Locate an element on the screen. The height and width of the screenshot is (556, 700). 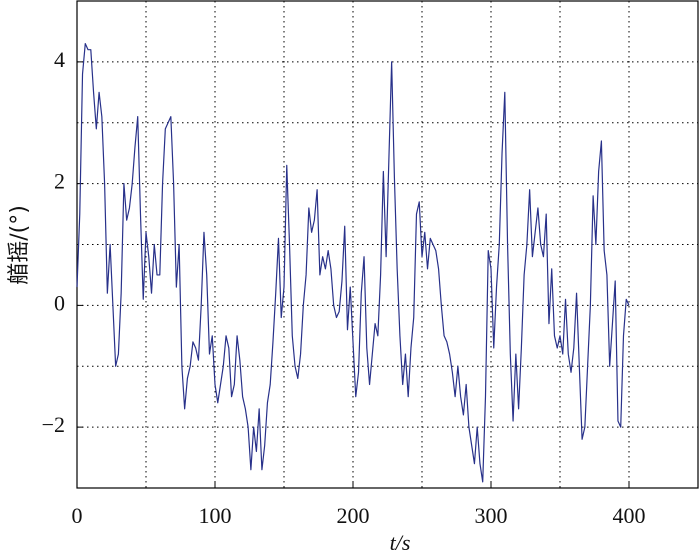
y-tick-label: −2 is located at coordinates (53, 424).